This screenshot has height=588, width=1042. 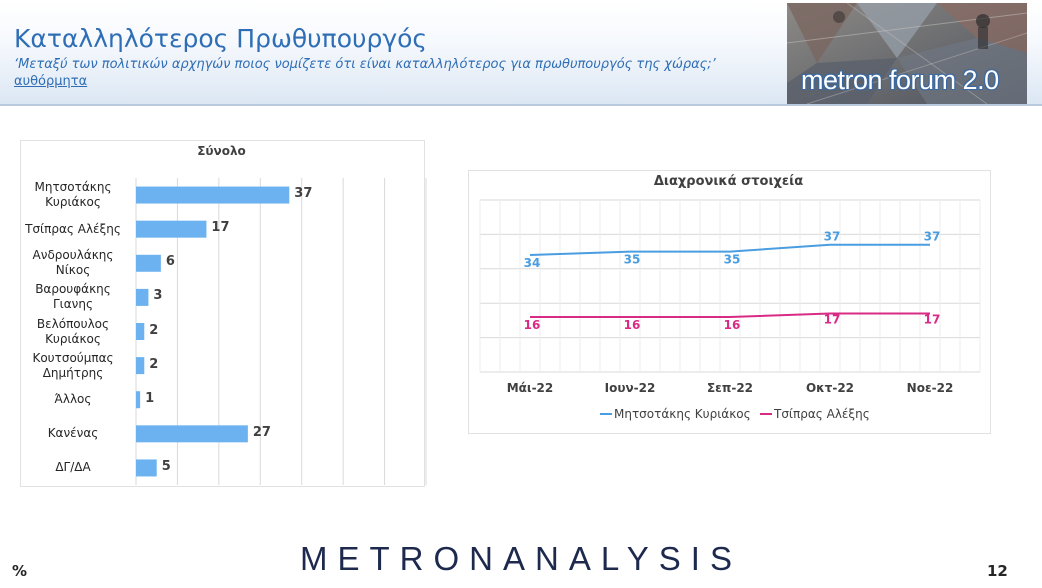 What do you see at coordinates (73, 399) in the screenshot?
I see `bar-category-label: Άλλος` at bounding box center [73, 399].